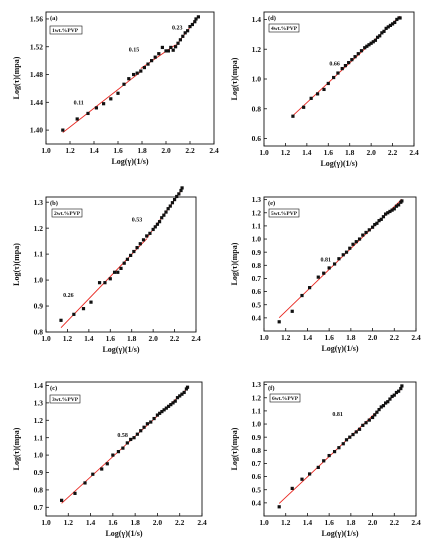  I want to click on y-tick-label: 0.7, so click(257, 278).